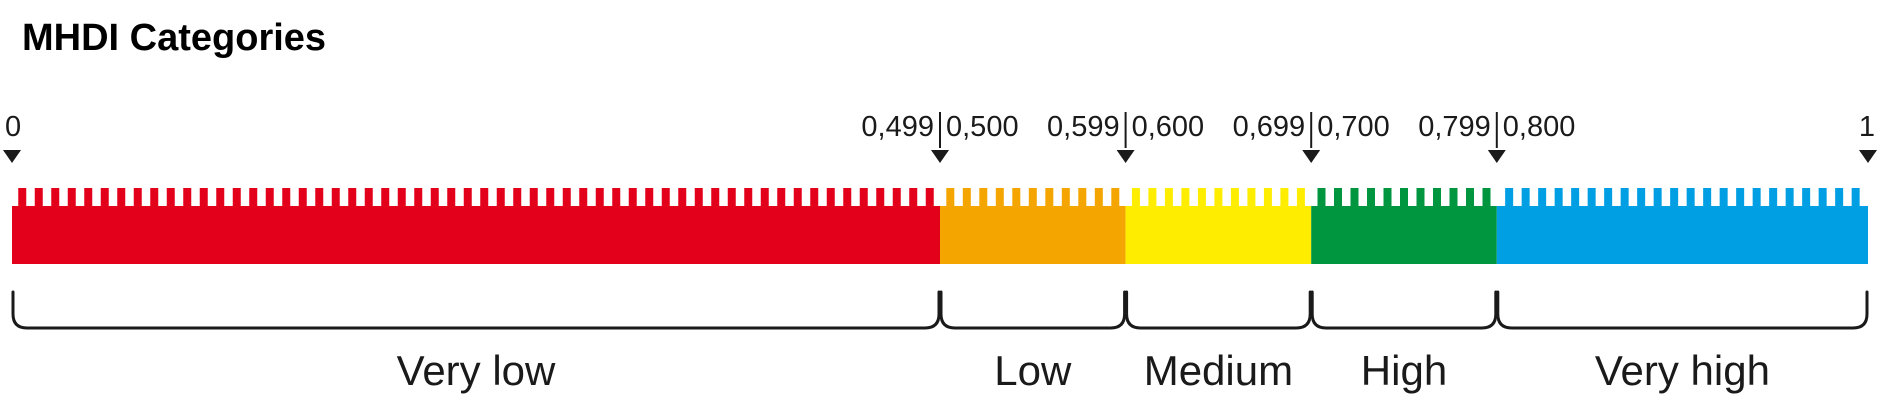 This screenshot has width=1886, height=408. I want to click on brace-medium, so click(1218, 310).